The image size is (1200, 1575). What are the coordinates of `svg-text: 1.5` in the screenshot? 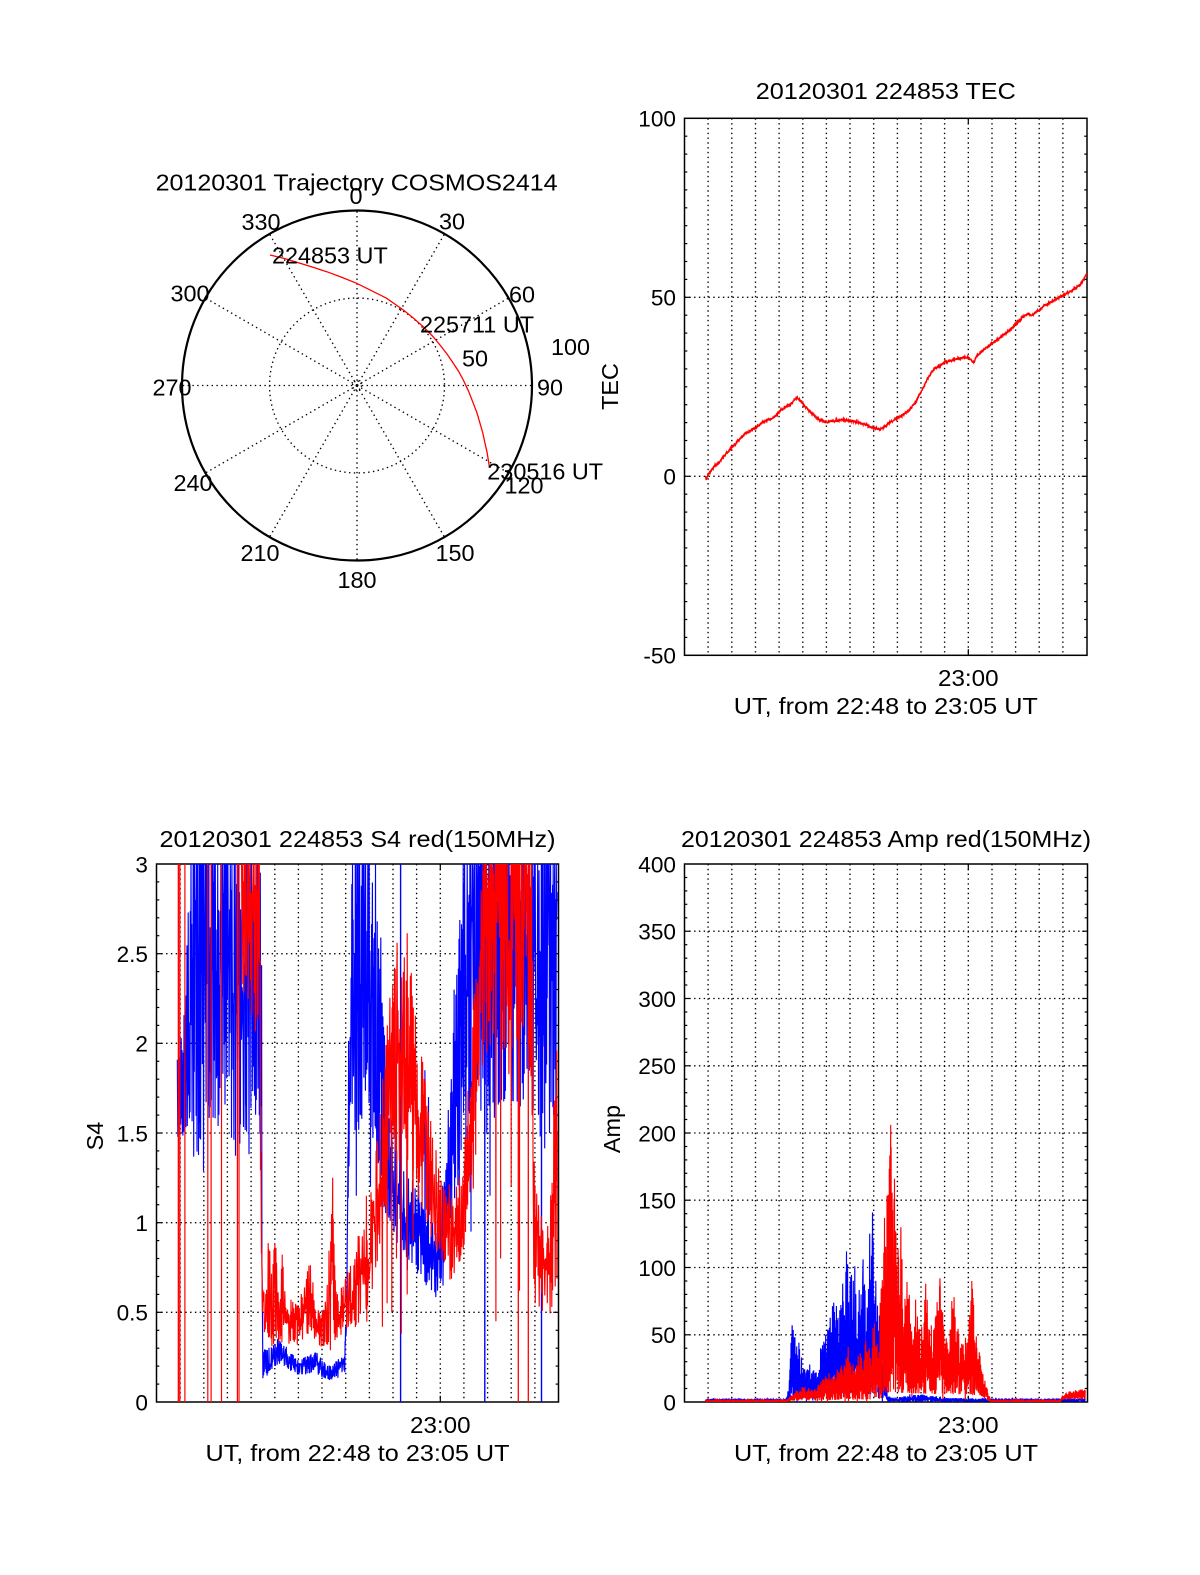 It's located at (132, 1133).